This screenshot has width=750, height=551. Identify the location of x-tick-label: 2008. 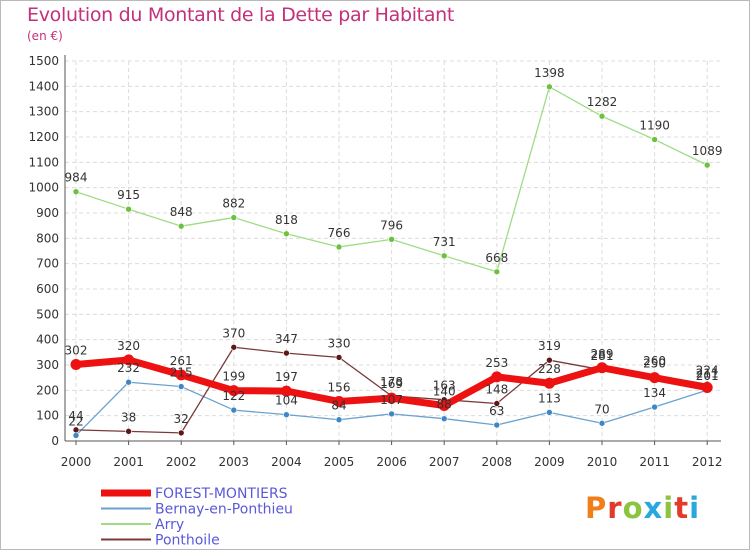
(497, 462).